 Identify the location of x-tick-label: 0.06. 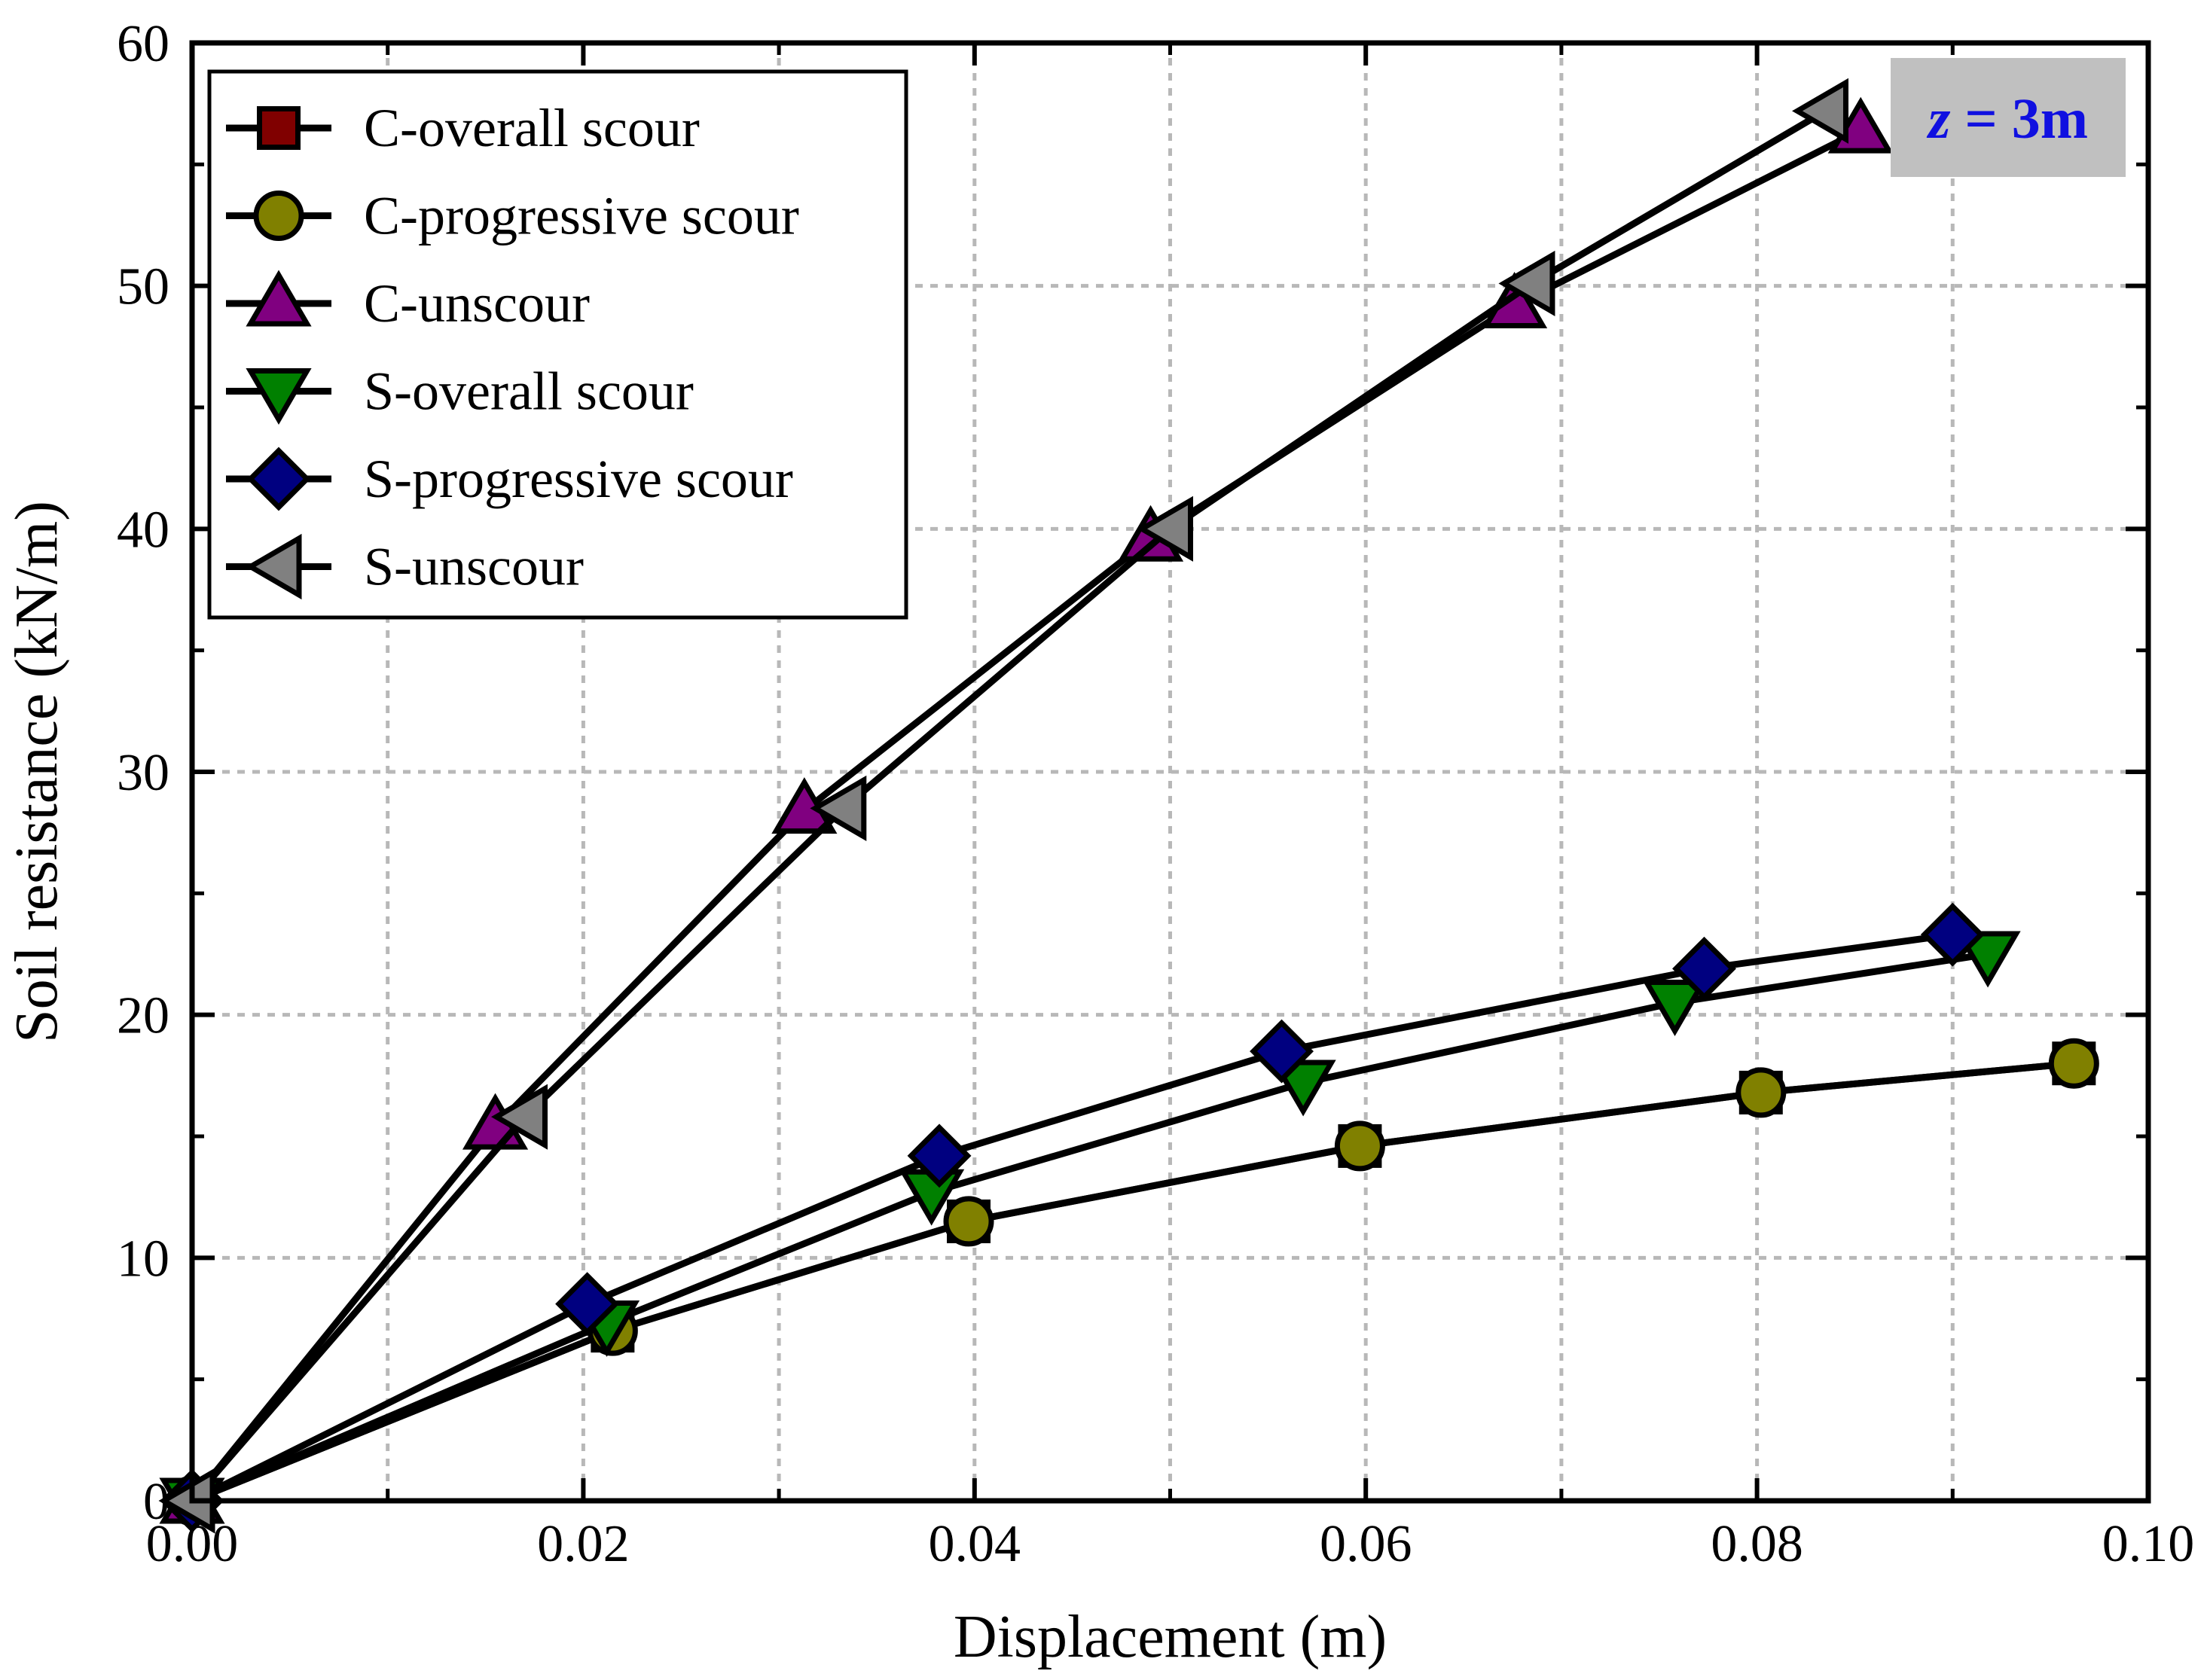
(1366, 1544).